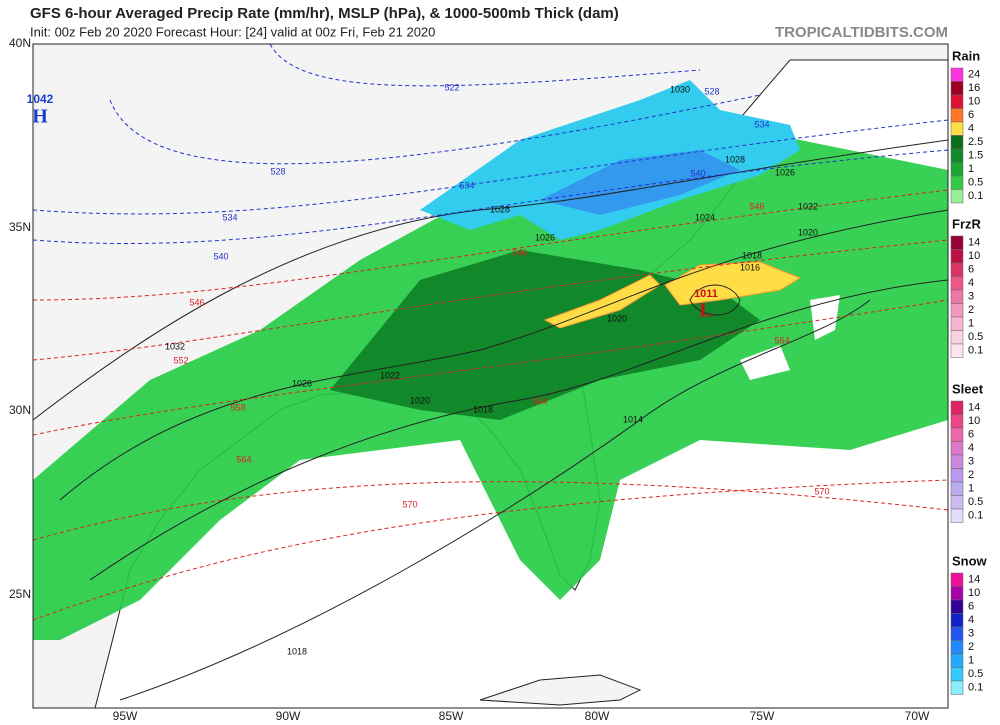  I want to click on thickness-label: 528, so click(277, 171).